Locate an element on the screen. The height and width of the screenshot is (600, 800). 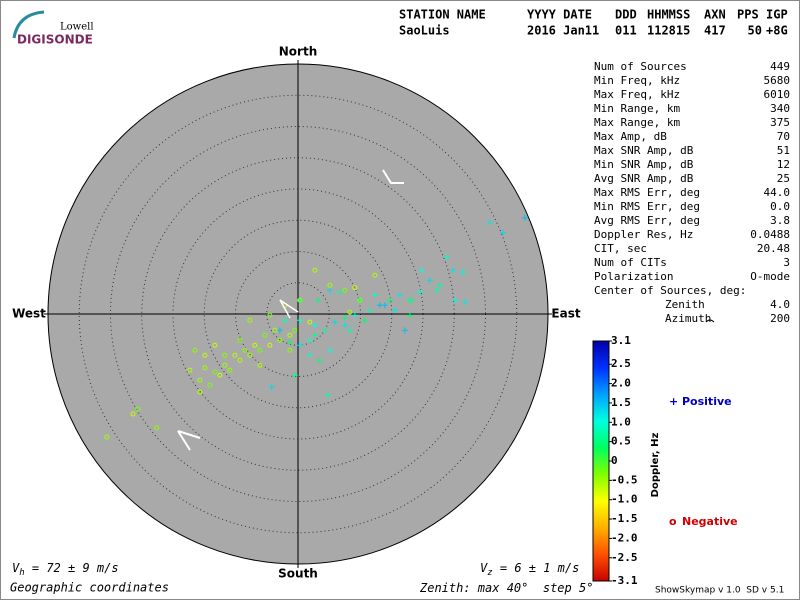
stat-label: Max Range, km is located at coordinates (637, 122).